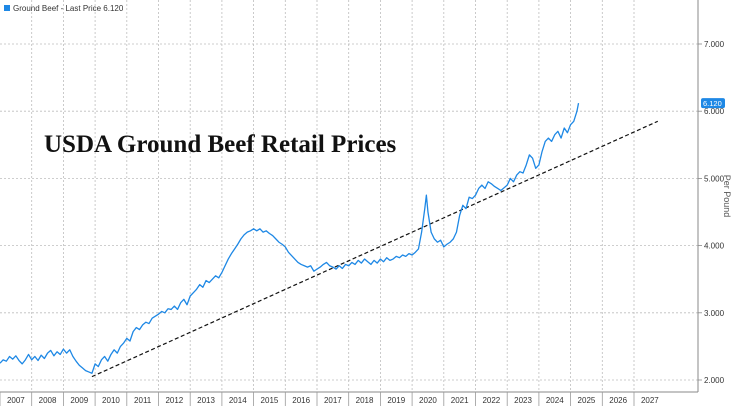 The image size is (733, 406). I want to click on y-axis: 2.000 3.000 4.000 5.000 6.000 7.000, so click(711, 196).